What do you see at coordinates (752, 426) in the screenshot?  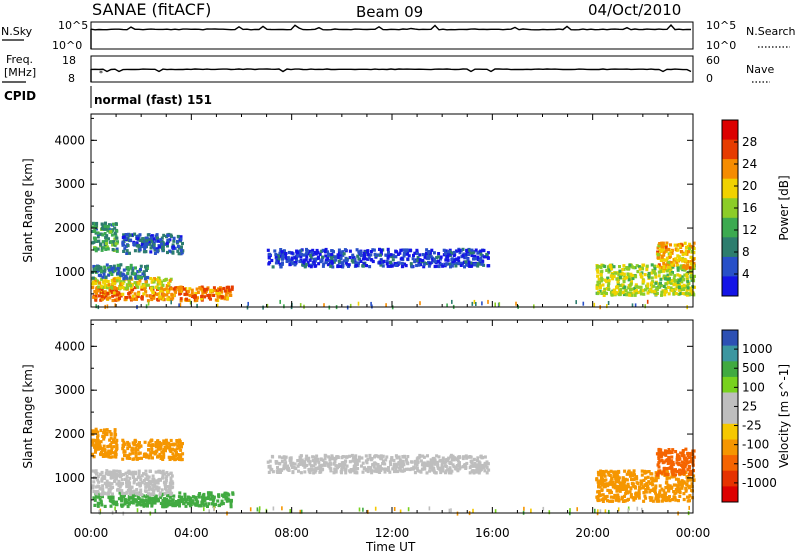 I see `colorbar-tick-label: -25` at bounding box center [752, 426].